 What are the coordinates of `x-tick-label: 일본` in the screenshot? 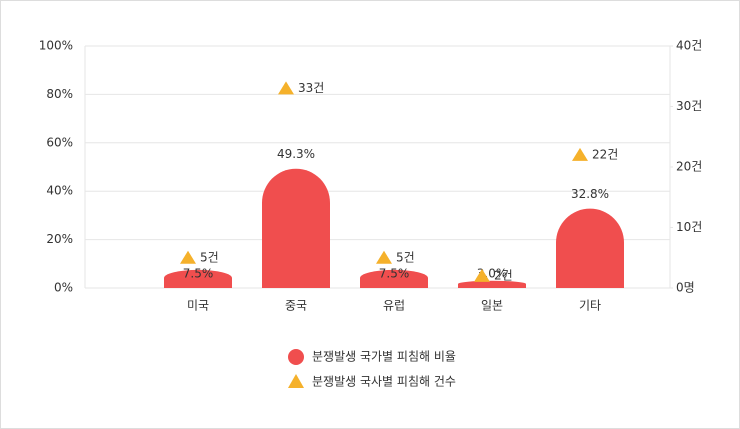 It's located at (492, 306).